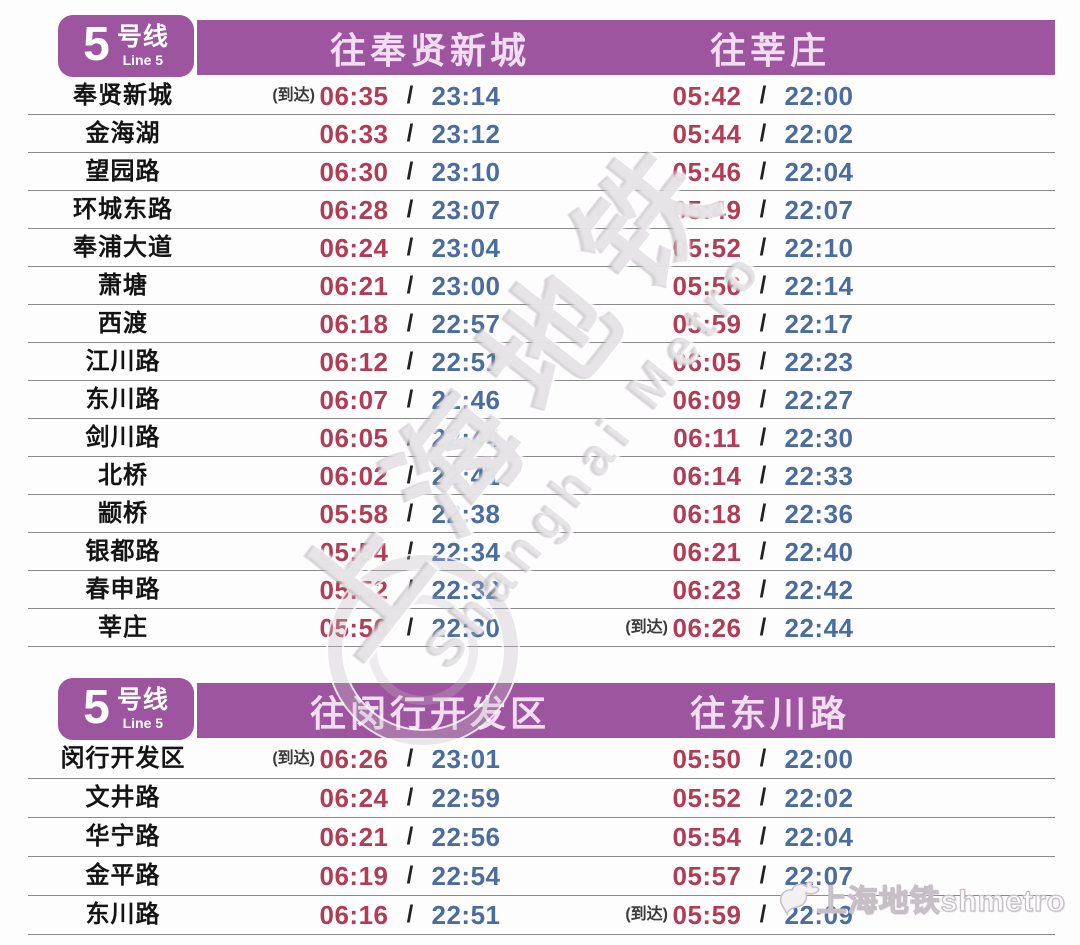 Image resolution: width=1080 pixels, height=945 pixels. Describe the element at coordinates (430, 713) in the screenshot. I see `direction-left-header: 往闵行开发区` at that location.